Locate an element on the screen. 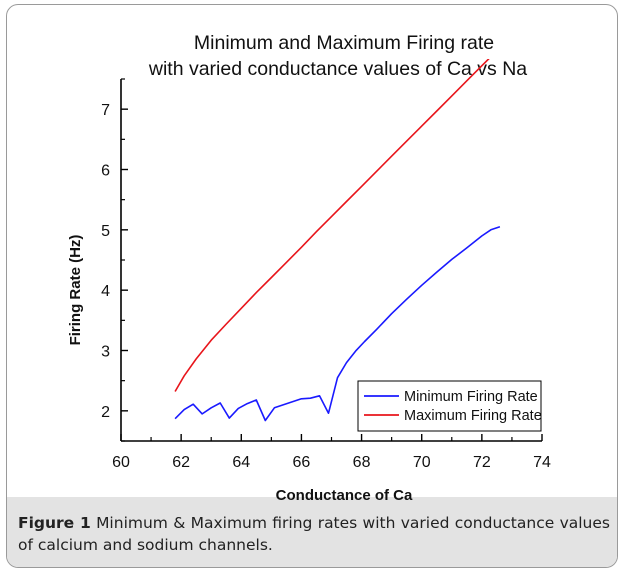  x-tick-label: 74 is located at coordinates (542, 462).